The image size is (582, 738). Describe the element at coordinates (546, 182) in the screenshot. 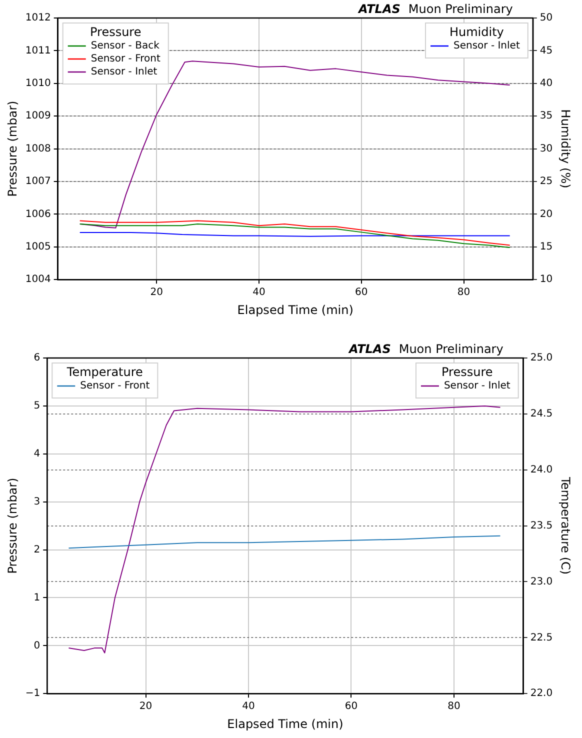

I see `y2-tick-label: 25` at that location.